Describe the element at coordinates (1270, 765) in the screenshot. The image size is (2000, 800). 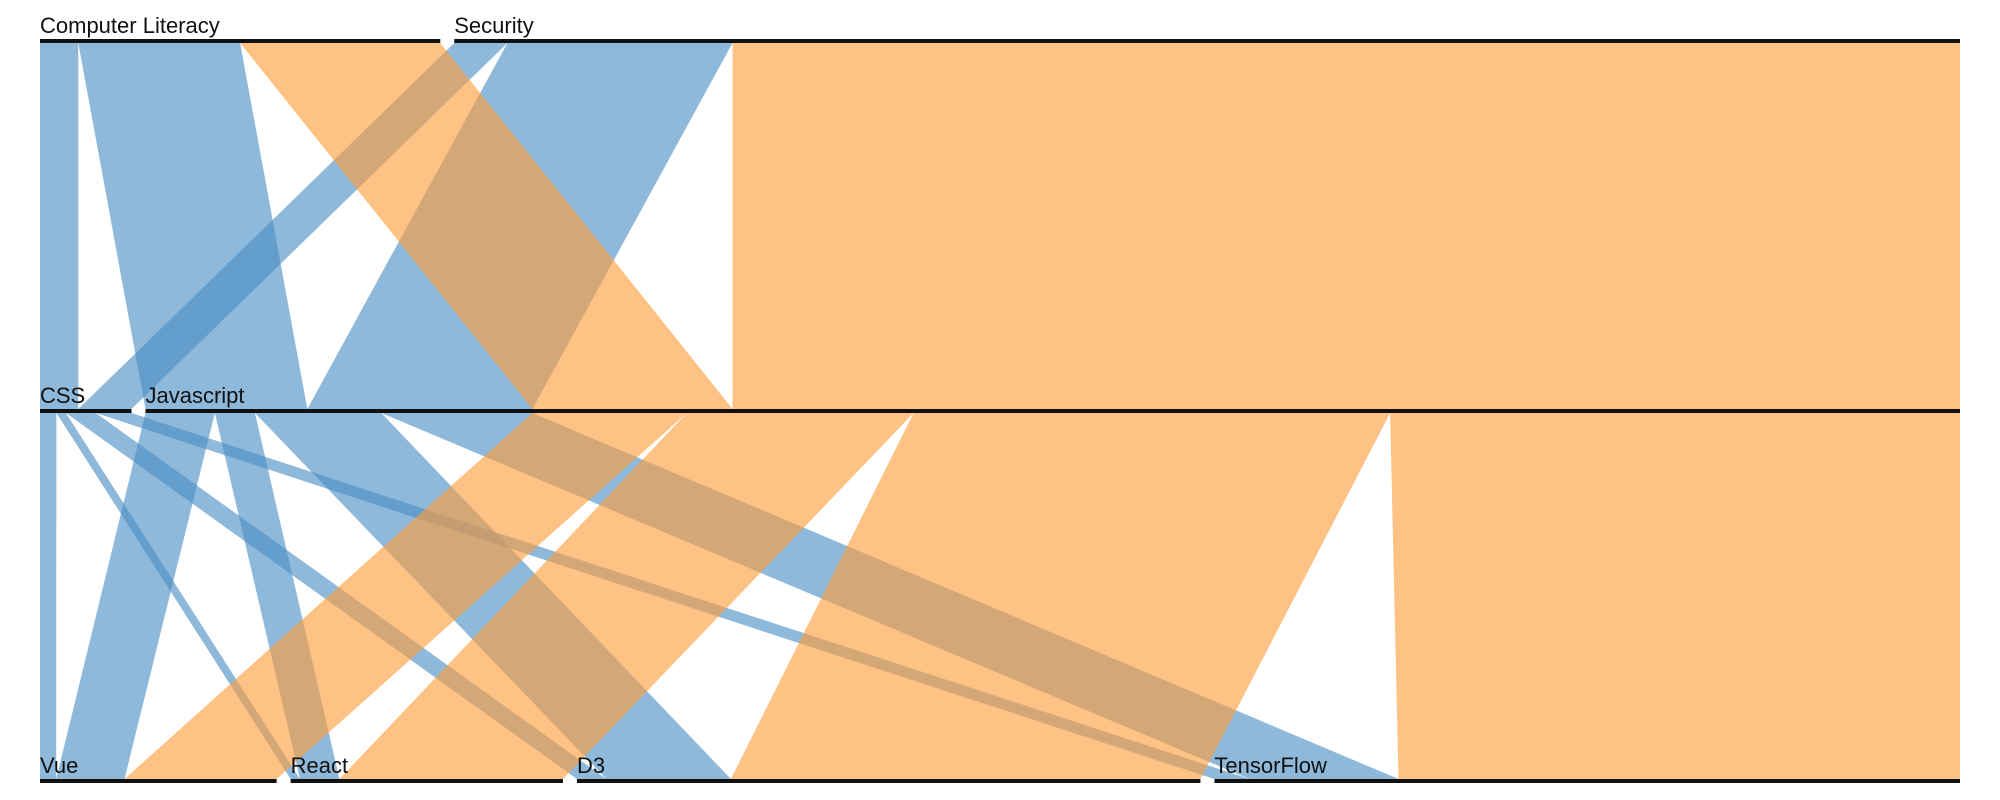
I see `category-label-tensorflow: TensorFlow` at that location.